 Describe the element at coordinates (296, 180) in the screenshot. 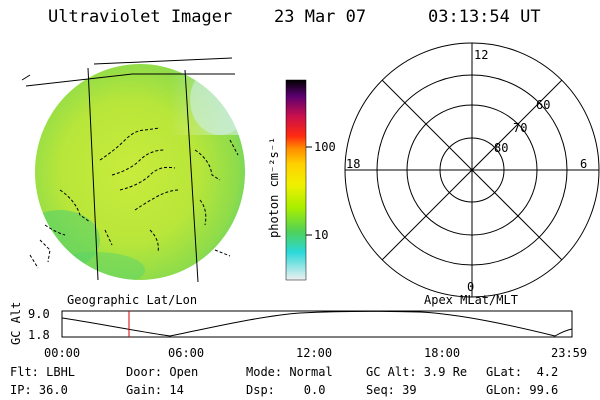

I see `colorbar-scale` at that location.